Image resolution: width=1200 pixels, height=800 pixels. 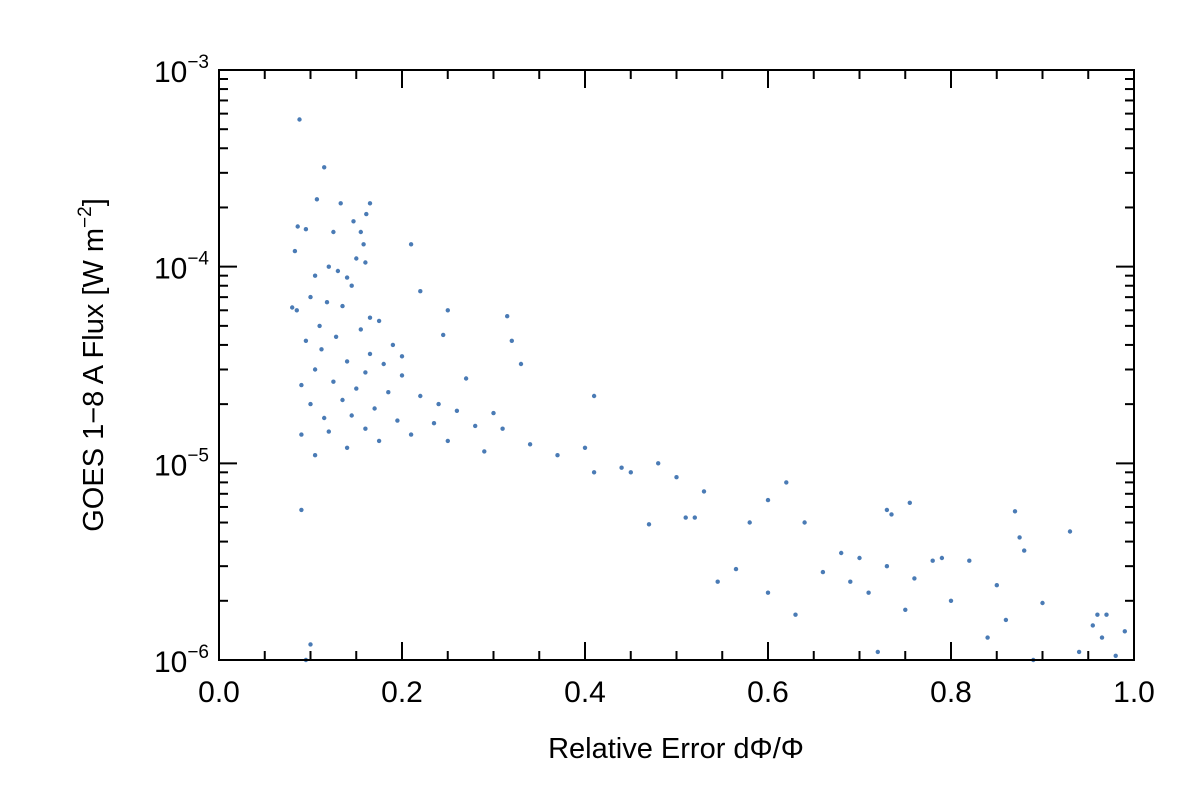 I want to click on y-tick-label: 10⁻⁵, so click(x=181, y=463).